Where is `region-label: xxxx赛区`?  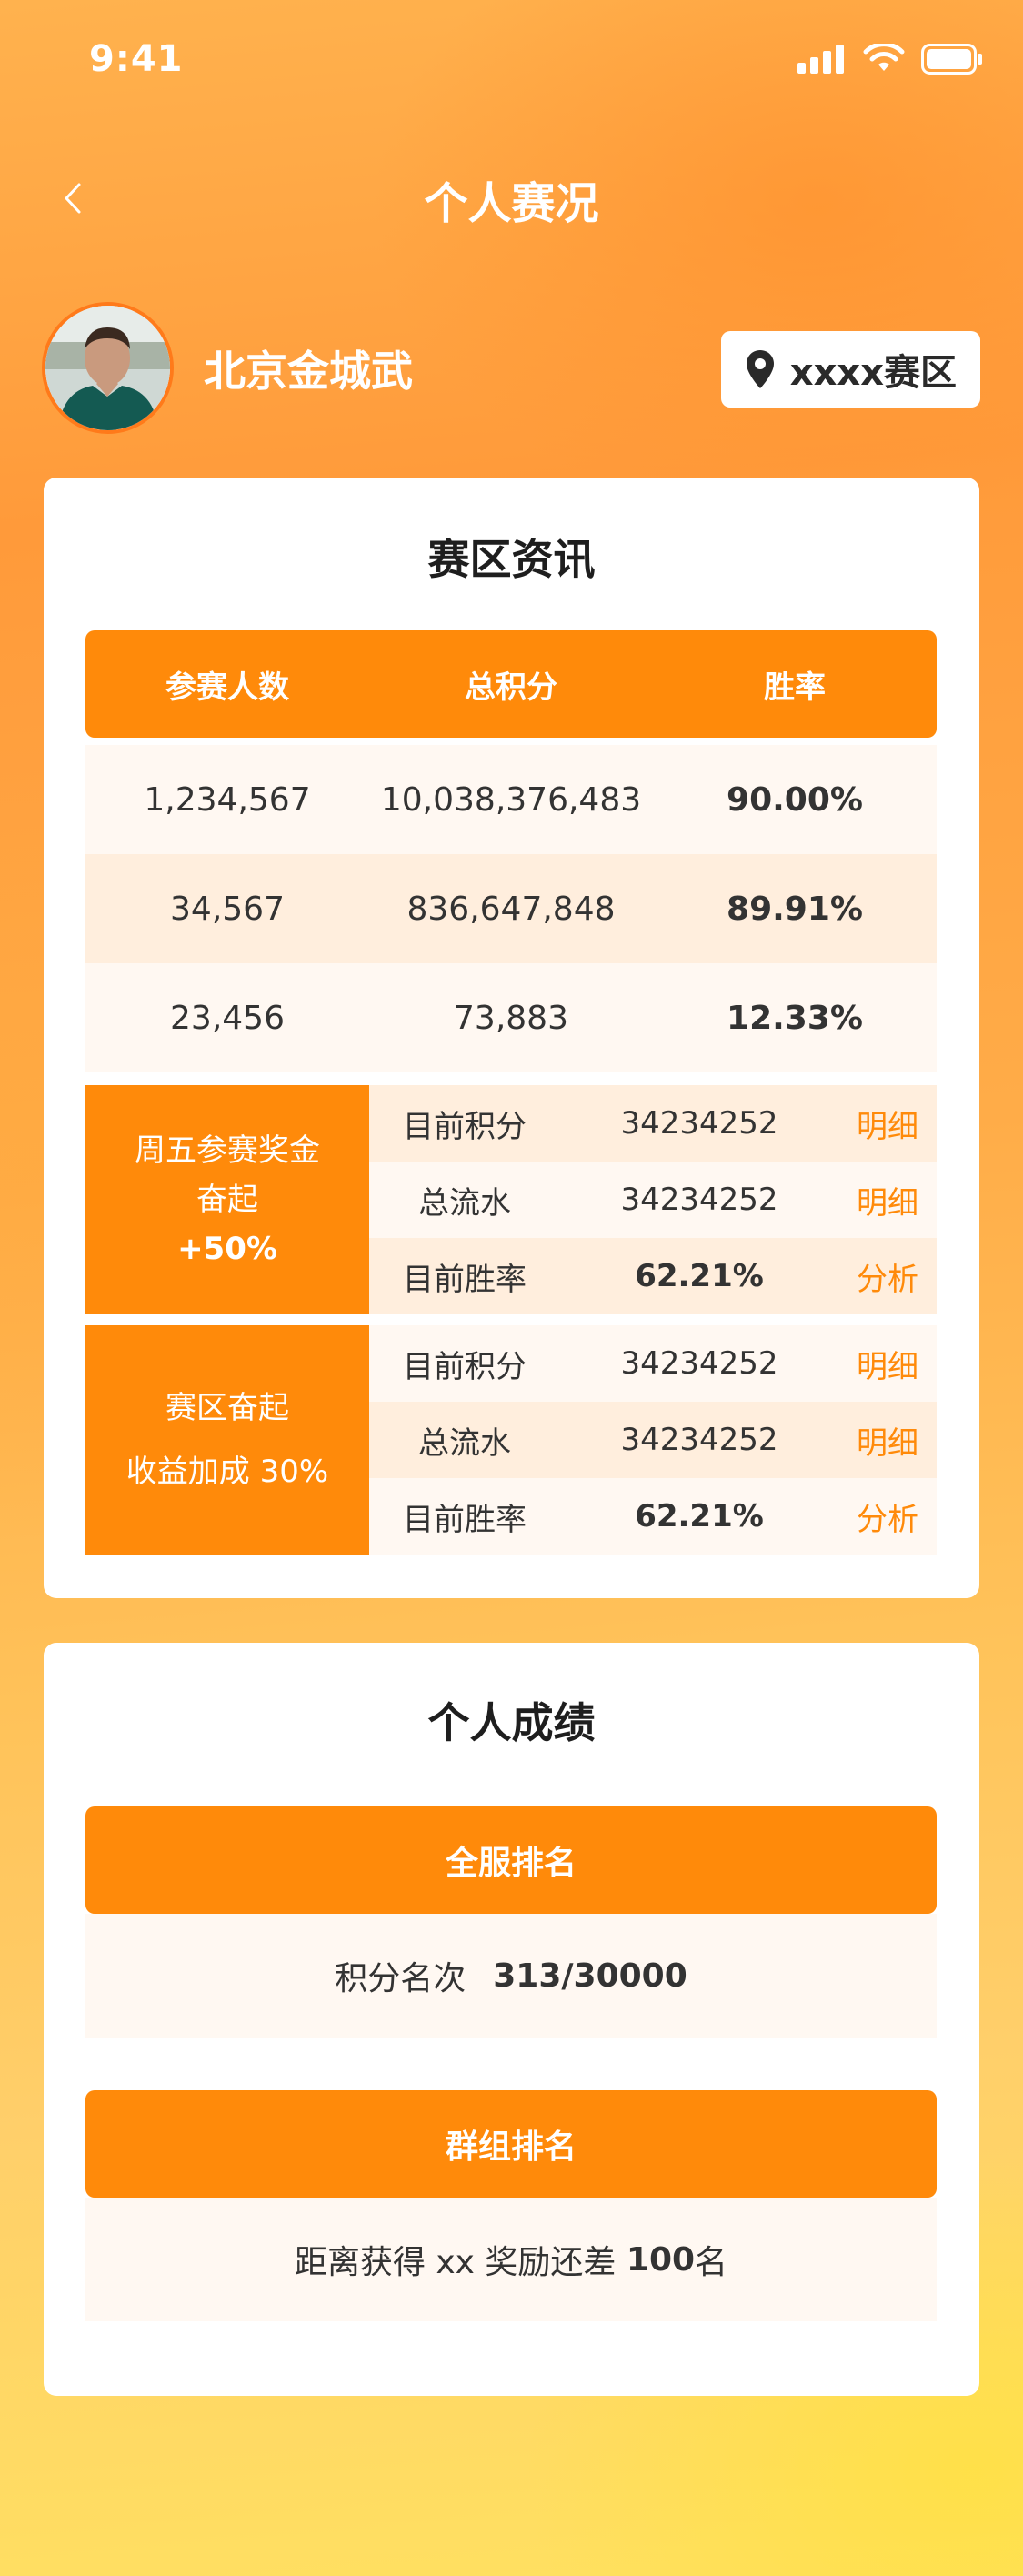
region-label: xxxx赛区 is located at coordinates (873, 373).